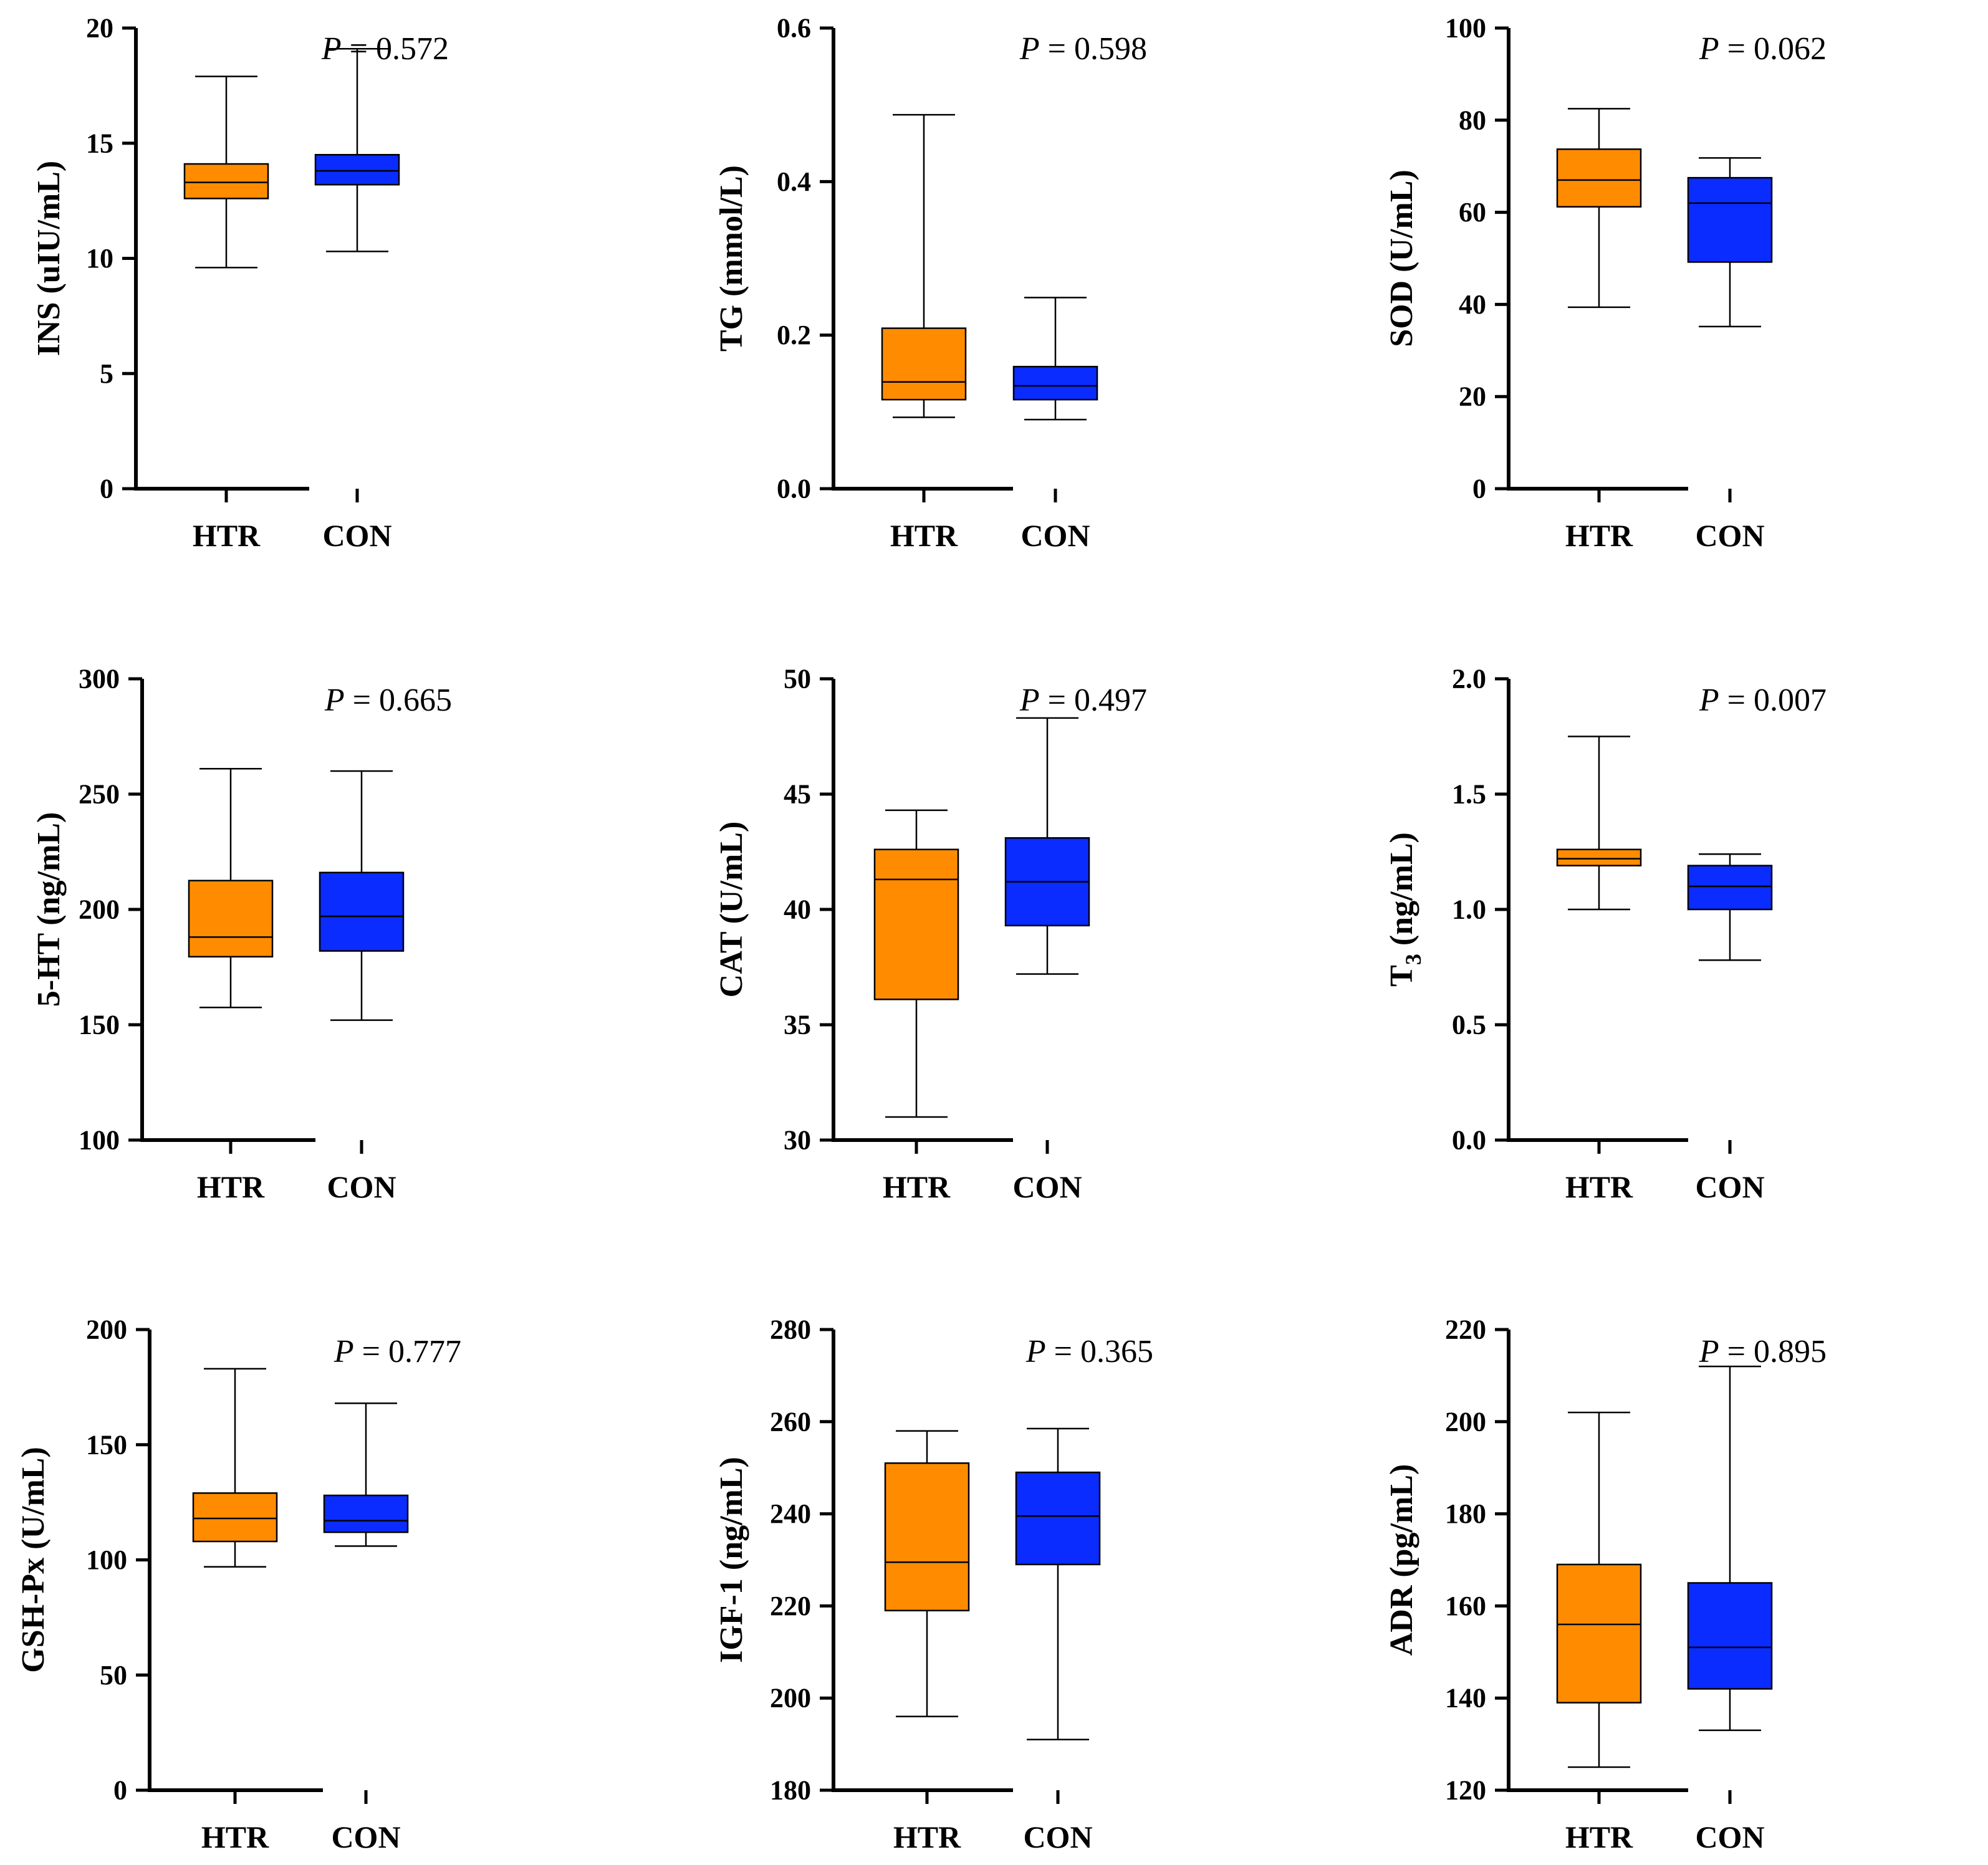  I want to click on y-tick-label: 10, so click(99, 258).